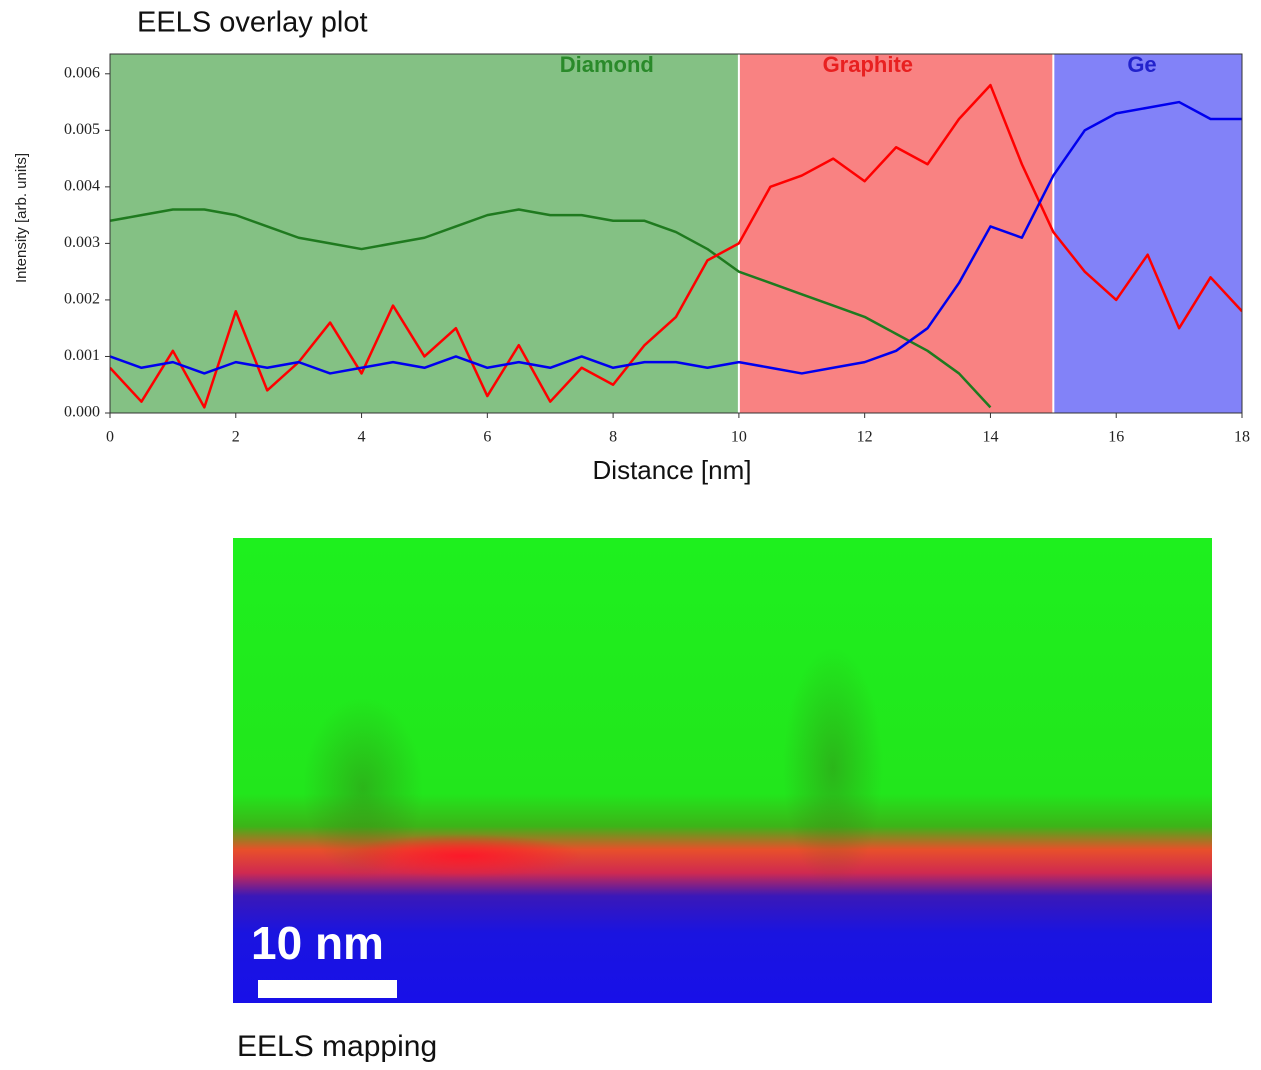 The image size is (1261, 1070). What do you see at coordinates (110, 437) in the screenshot?
I see `x-tick-label: 0` at bounding box center [110, 437].